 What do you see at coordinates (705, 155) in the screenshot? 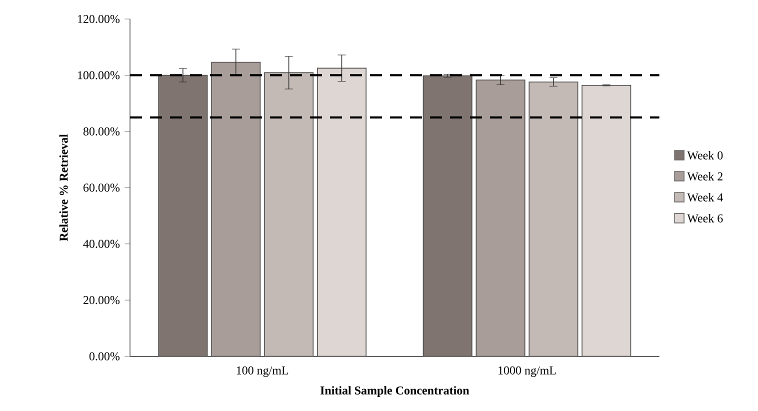
I see `legend-label: Week 0` at bounding box center [705, 155].